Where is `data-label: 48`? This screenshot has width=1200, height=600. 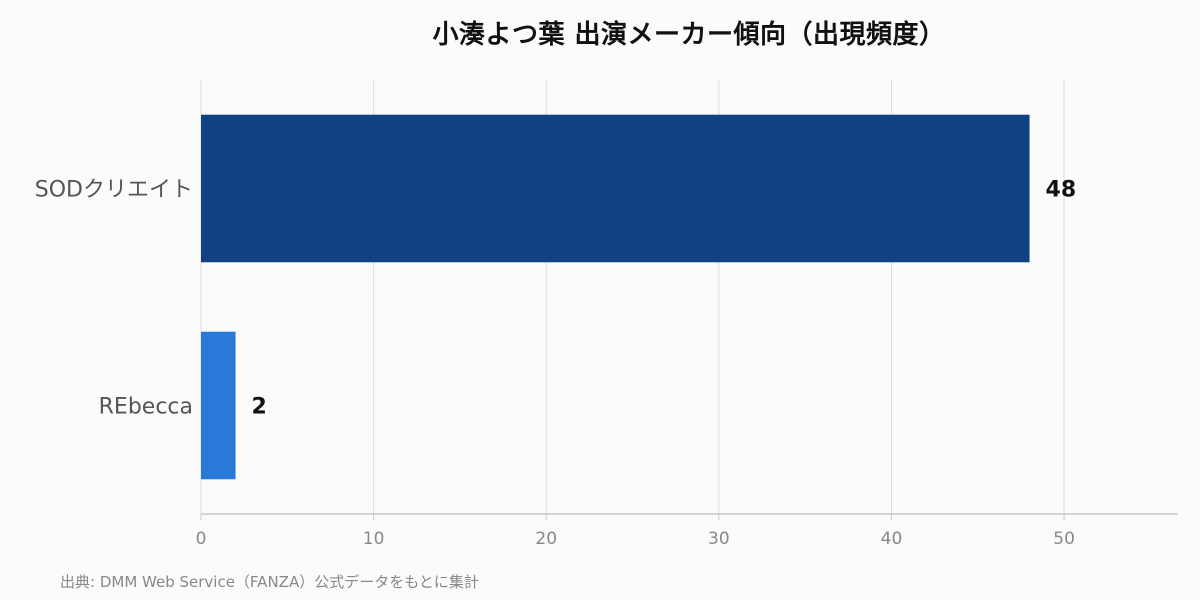
data-label: 48 is located at coordinates (1061, 190).